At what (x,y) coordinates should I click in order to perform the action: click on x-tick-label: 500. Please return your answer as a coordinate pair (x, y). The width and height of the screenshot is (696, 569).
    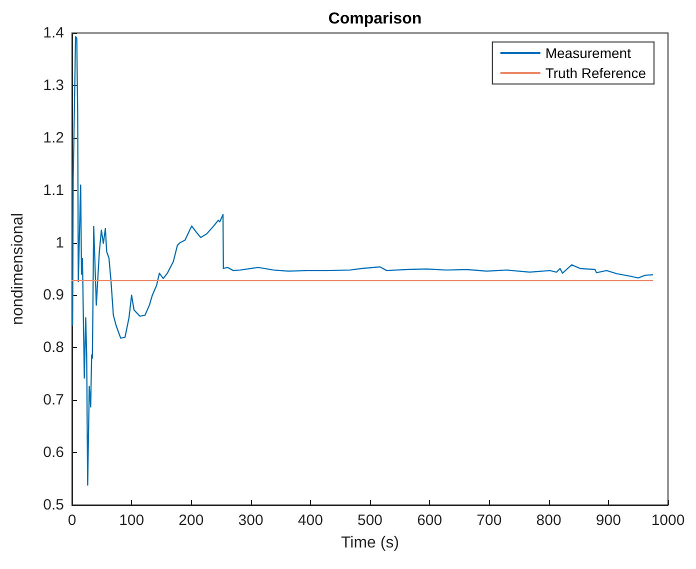
    Looking at the image, I should click on (370, 520).